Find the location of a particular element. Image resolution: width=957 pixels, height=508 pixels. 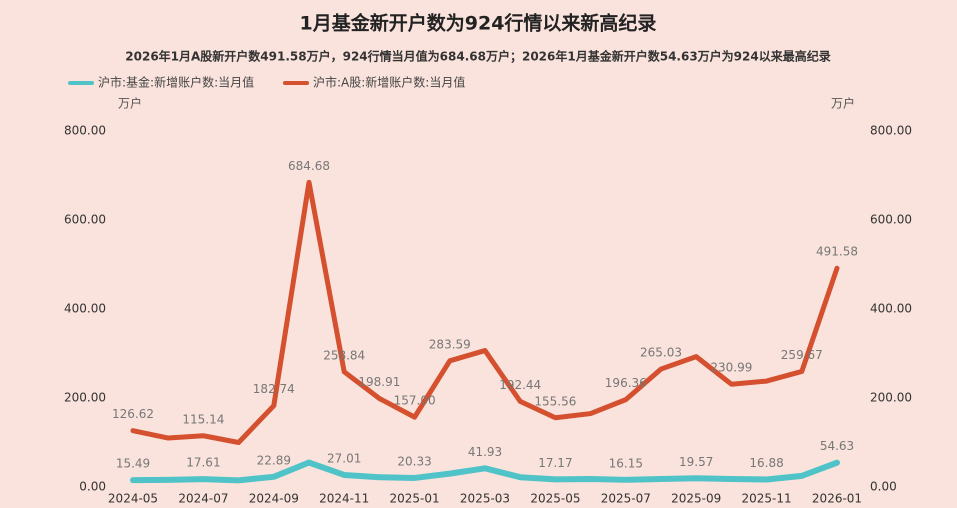

series-line is located at coordinates (485, 471).